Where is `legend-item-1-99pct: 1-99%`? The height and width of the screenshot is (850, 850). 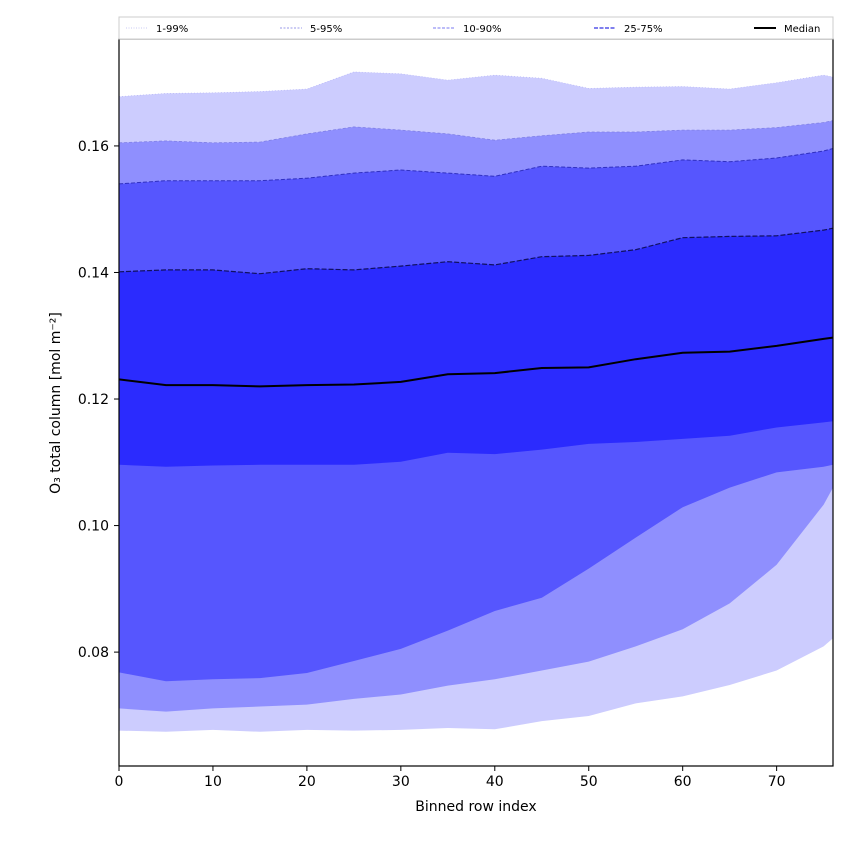
legend-item-1-99pct: 1-99% is located at coordinates (157, 29).